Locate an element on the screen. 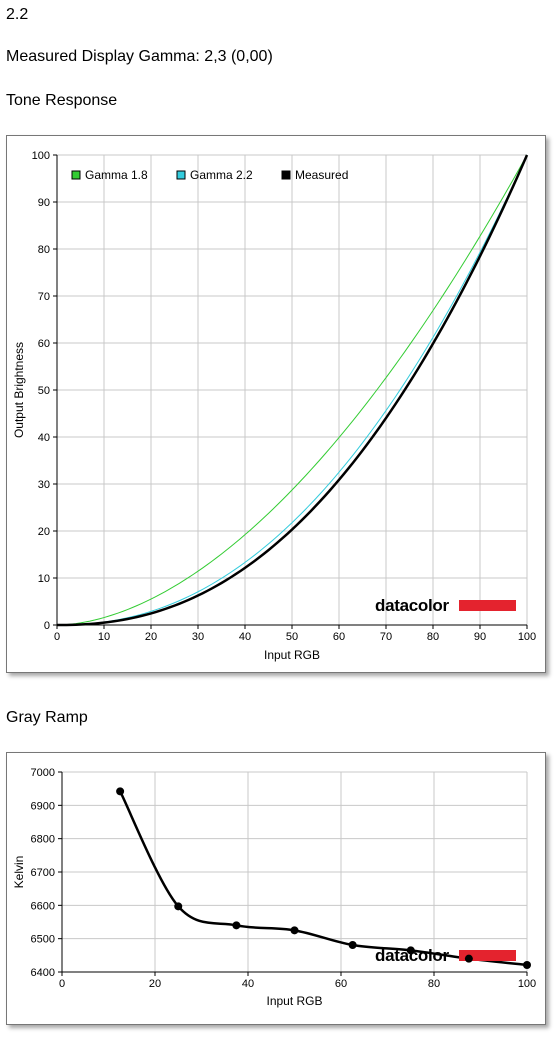 The height and width of the screenshot is (1037, 559). x-tick-label: 10 is located at coordinates (104, 637).